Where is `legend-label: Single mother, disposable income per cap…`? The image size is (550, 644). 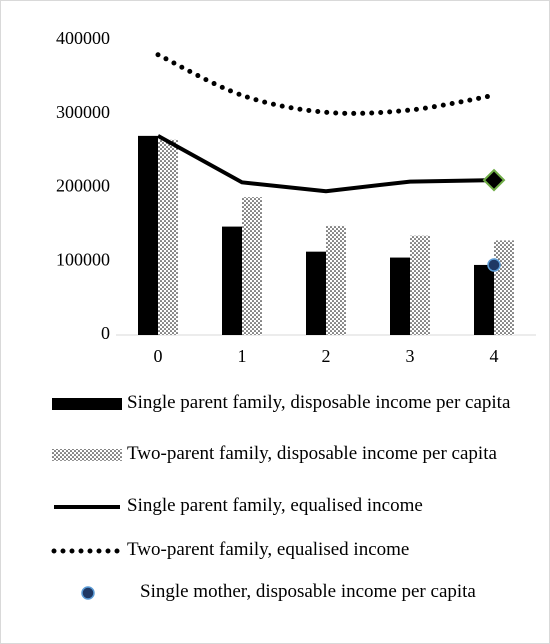 legend-label: Single mother, disposable income per cap… is located at coordinates (308, 591).